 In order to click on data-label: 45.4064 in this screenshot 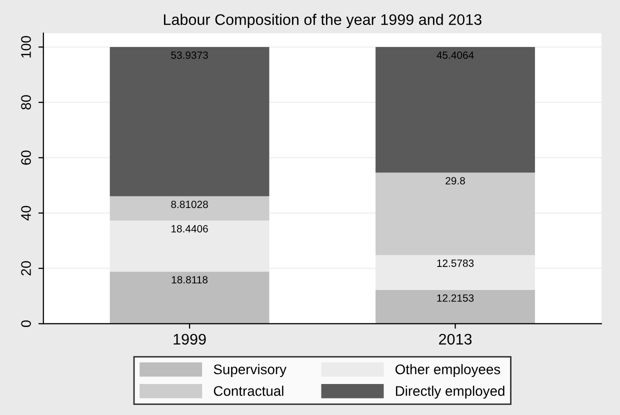, I will do `click(455, 55)`.